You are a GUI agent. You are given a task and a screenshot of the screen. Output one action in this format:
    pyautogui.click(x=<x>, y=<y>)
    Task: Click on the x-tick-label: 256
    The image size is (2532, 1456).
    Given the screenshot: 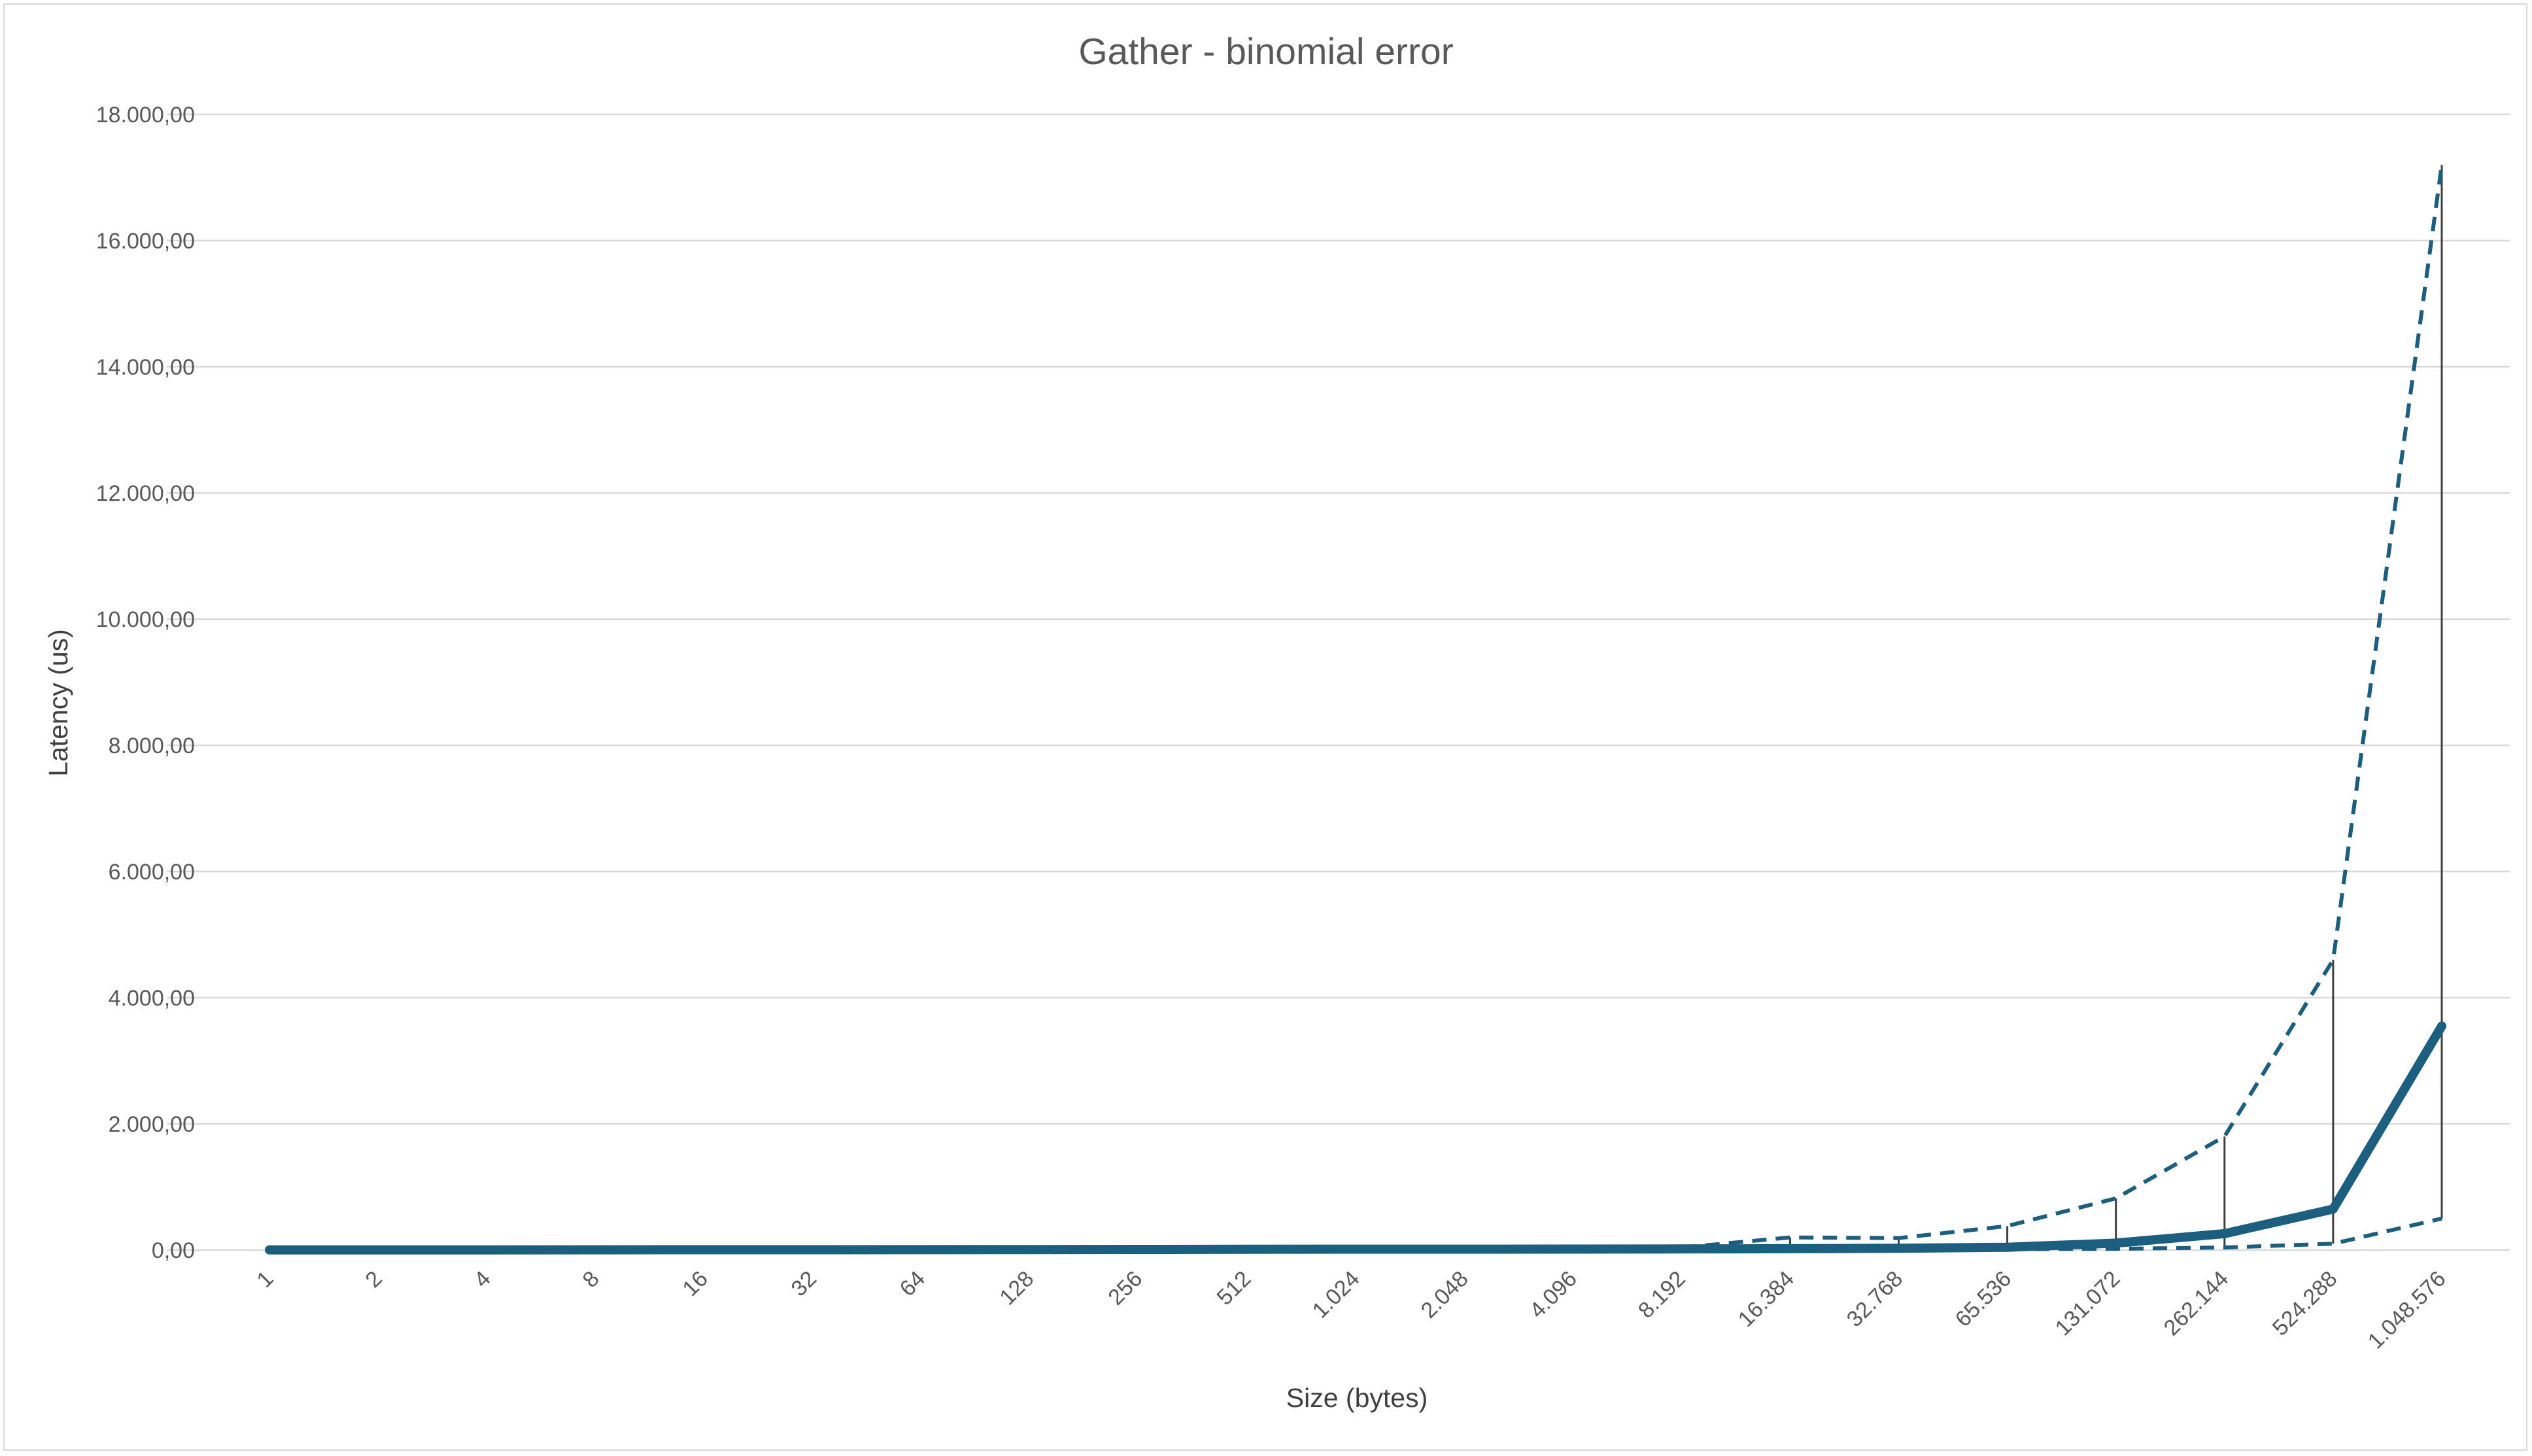 What is the action you would take?
    pyautogui.click(x=1125, y=1288)
    